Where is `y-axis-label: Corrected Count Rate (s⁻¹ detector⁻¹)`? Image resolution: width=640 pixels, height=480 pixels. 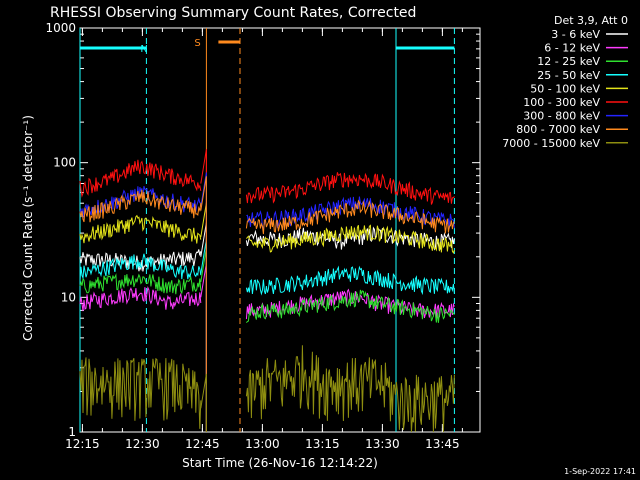
y-axis-label: Corrected Count Rate (s⁻¹ detector⁻¹) is located at coordinates (28, 228).